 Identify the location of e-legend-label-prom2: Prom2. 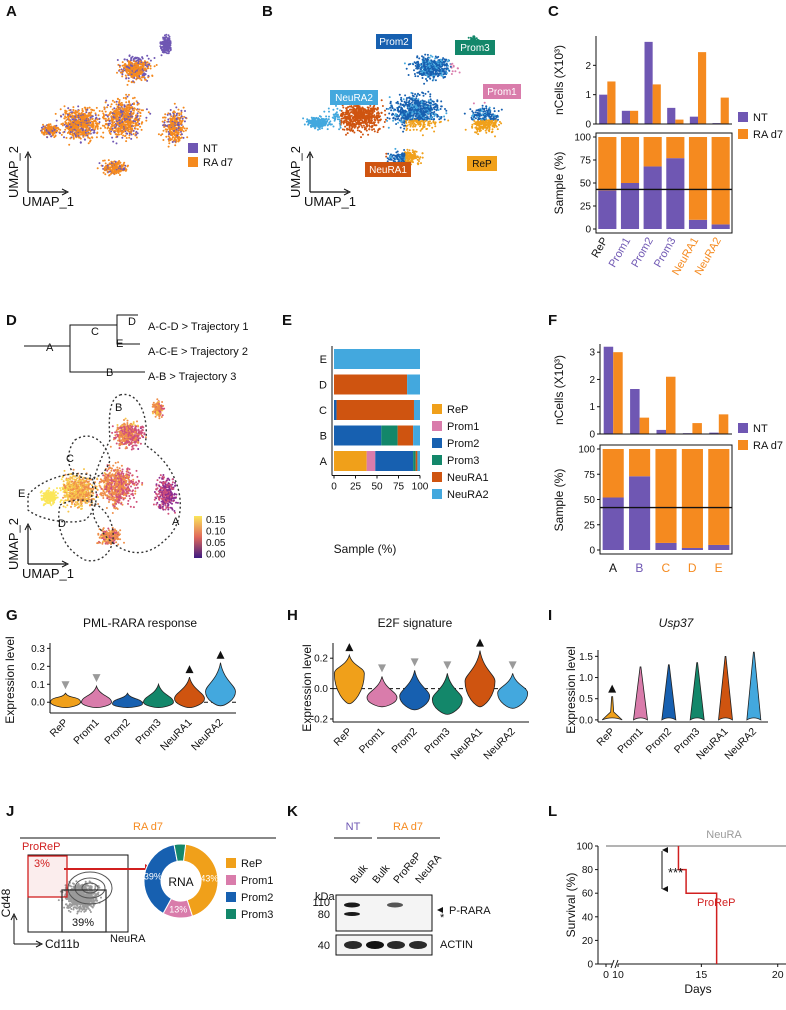
(463, 444).